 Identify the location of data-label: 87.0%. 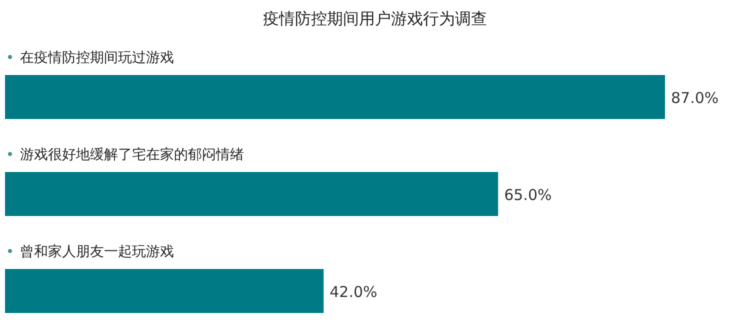
(695, 98).